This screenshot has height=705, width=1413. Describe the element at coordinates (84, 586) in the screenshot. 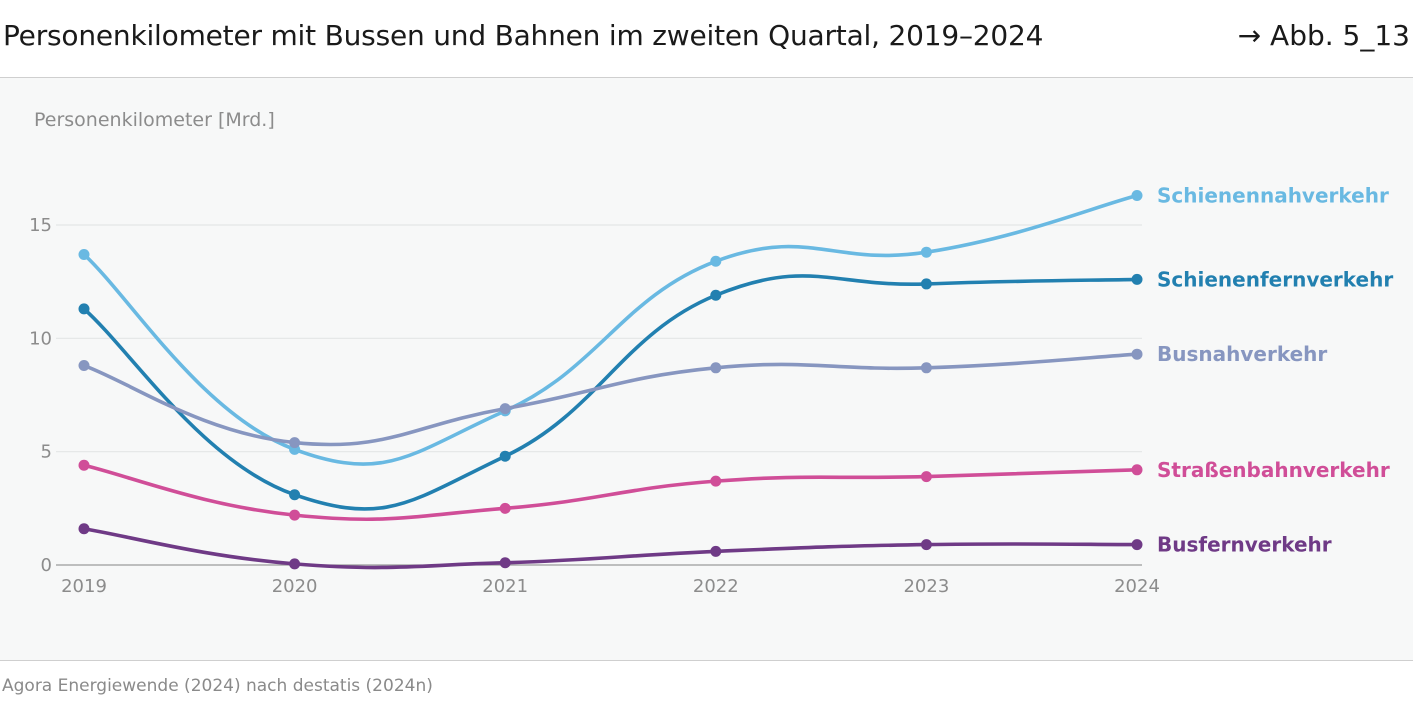

I see `x-tick-label: 2019` at that location.